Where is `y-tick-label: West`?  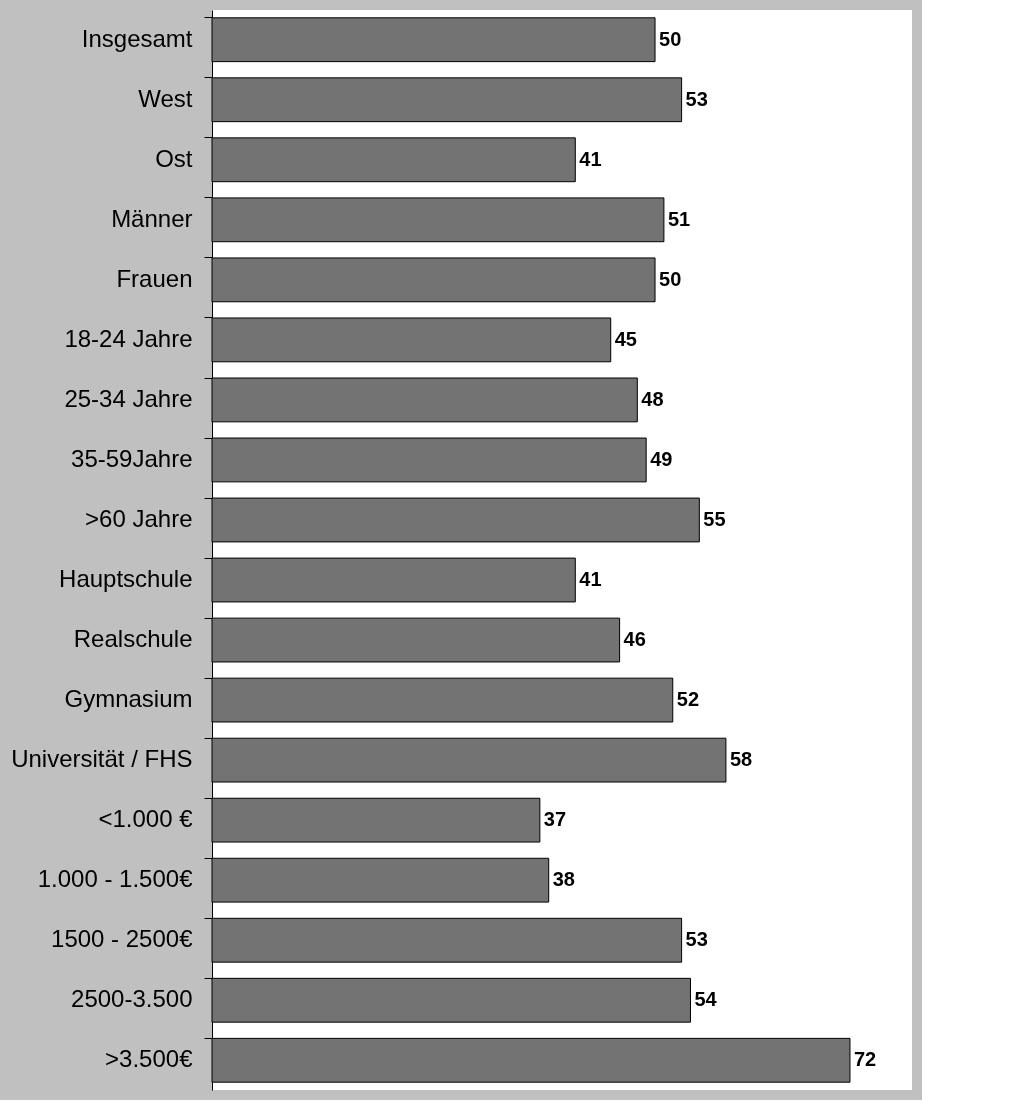 y-tick-label: West is located at coordinates (165, 98).